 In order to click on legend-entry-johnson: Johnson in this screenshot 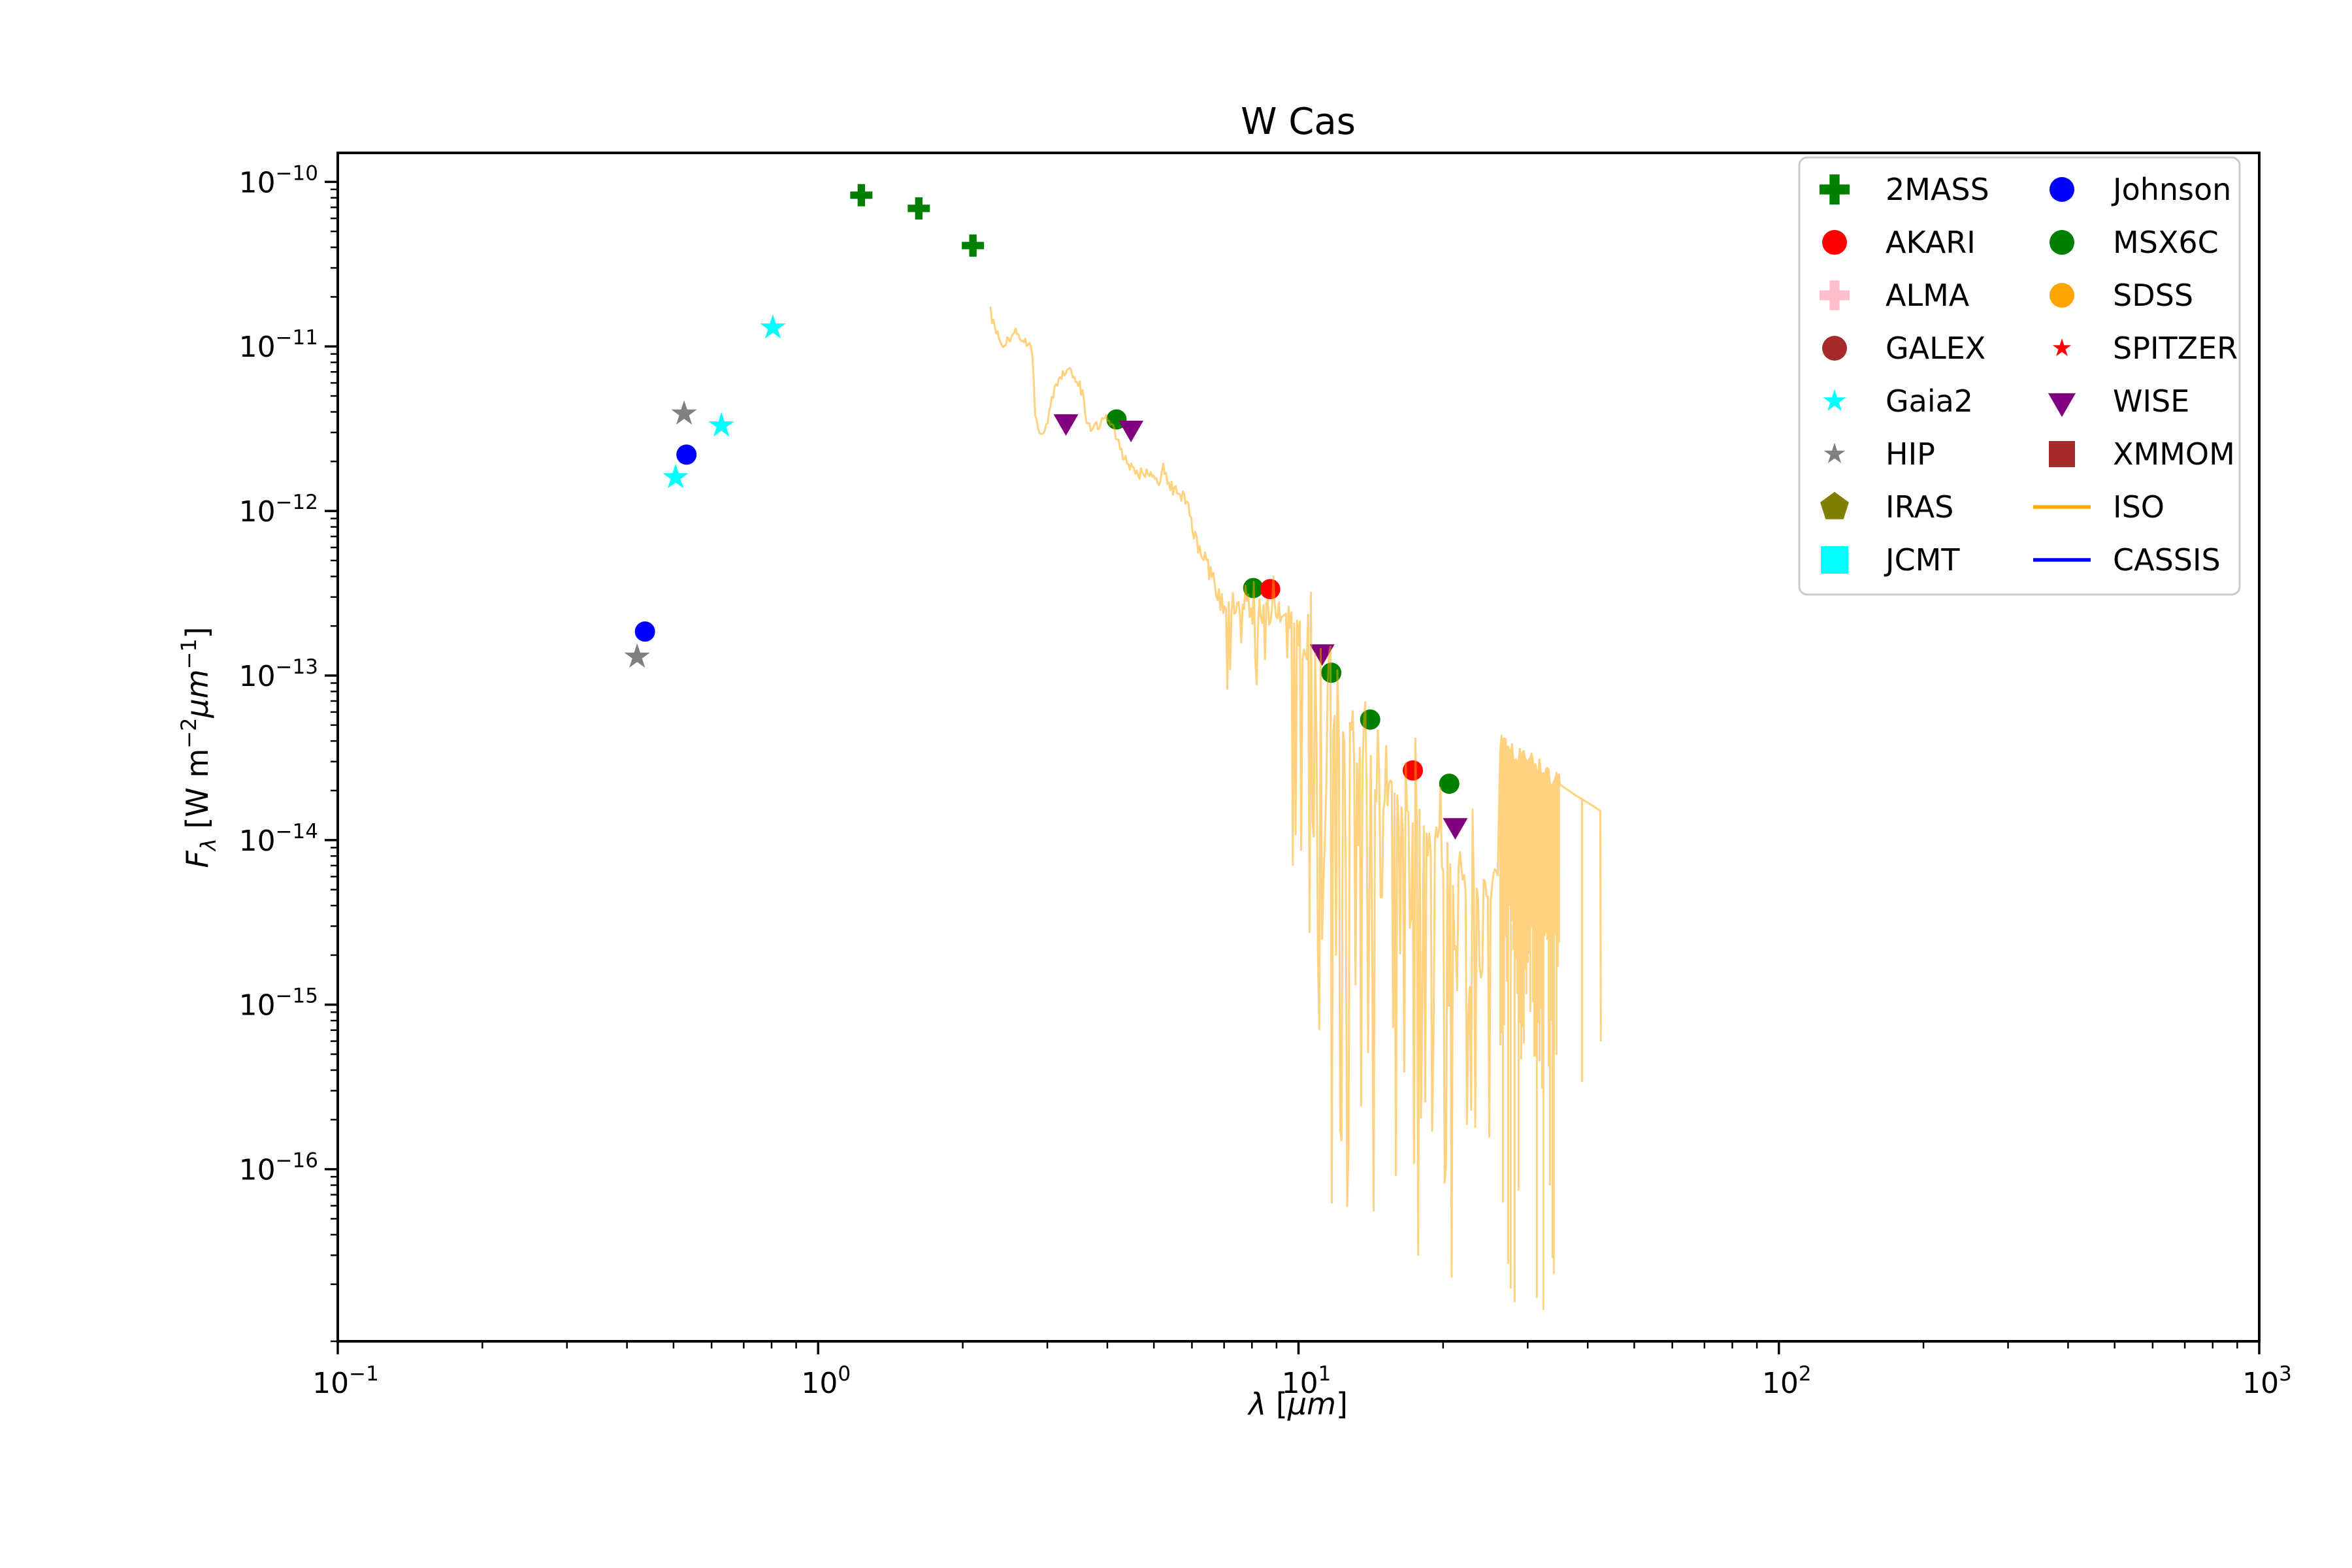, I will do `click(2140, 189)`.